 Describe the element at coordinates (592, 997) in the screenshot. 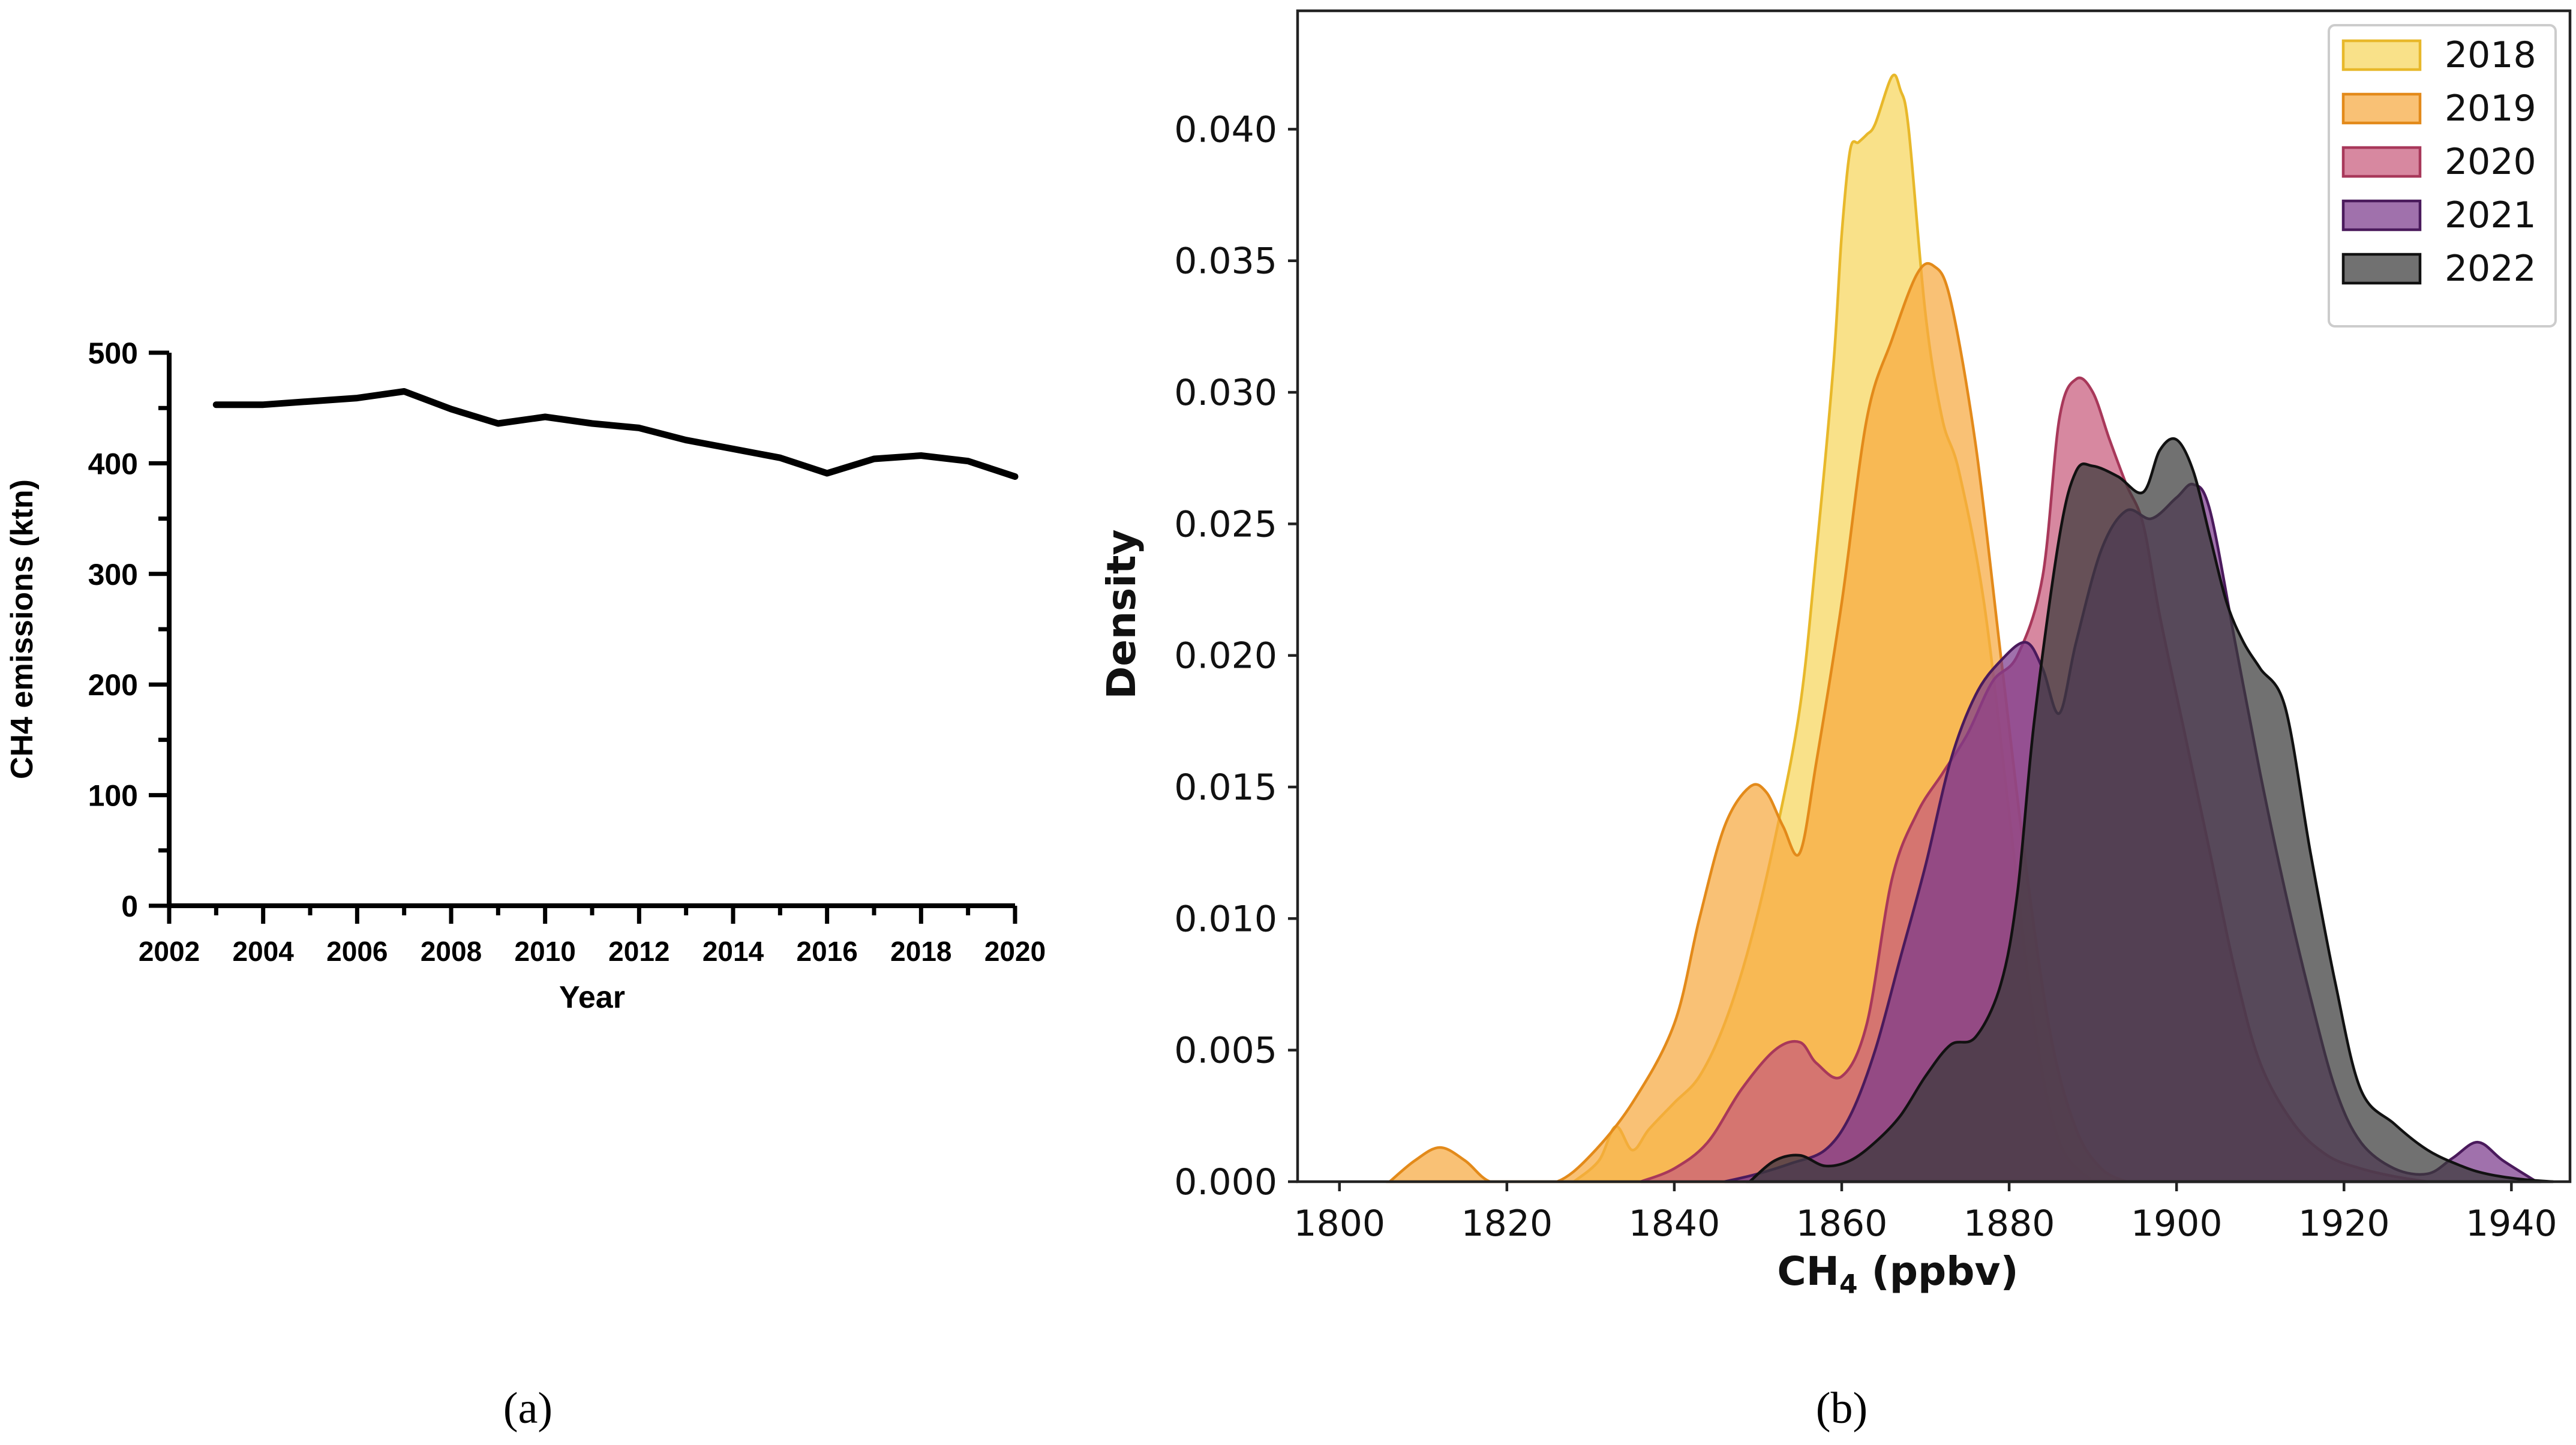

I see `panel-a-x-axis-label: Year` at that location.